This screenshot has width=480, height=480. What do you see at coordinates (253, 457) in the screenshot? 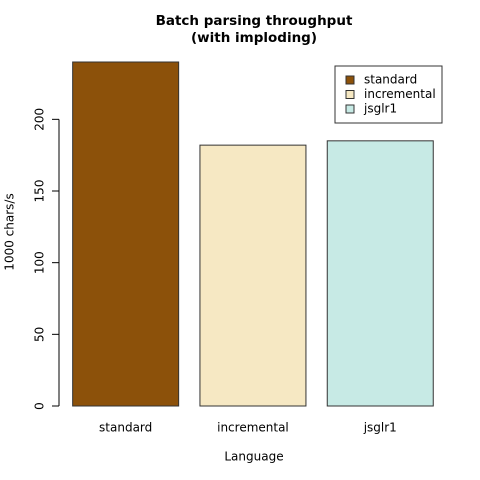
I see `x-axis-label: Language` at bounding box center [253, 457].